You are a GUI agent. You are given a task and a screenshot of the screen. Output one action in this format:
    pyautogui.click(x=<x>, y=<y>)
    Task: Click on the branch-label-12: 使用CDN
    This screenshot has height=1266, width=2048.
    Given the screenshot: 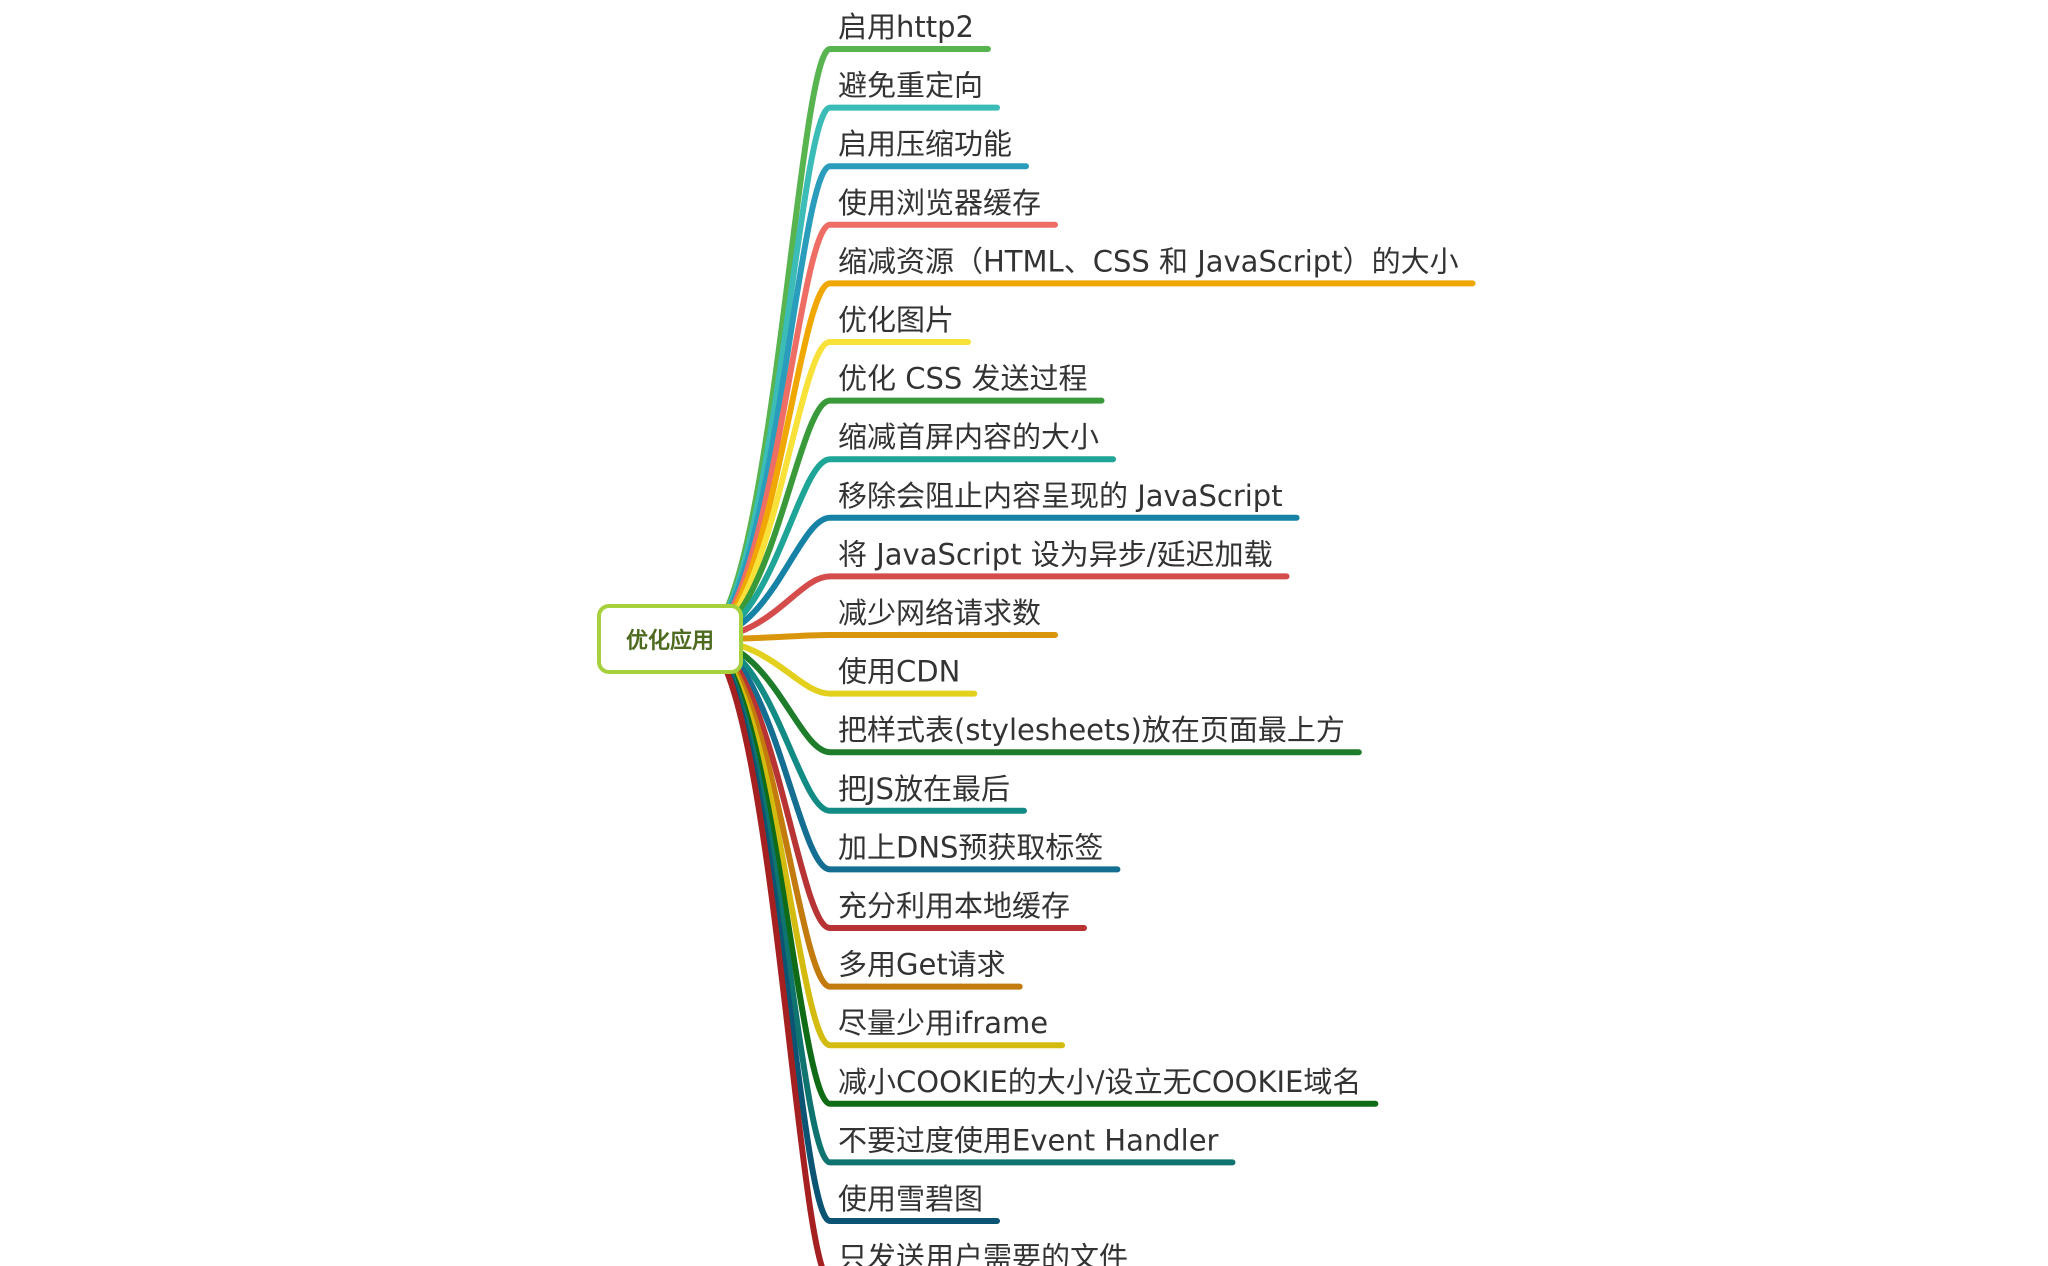 What is the action you would take?
    pyautogui.click(x=899, y=672)
    